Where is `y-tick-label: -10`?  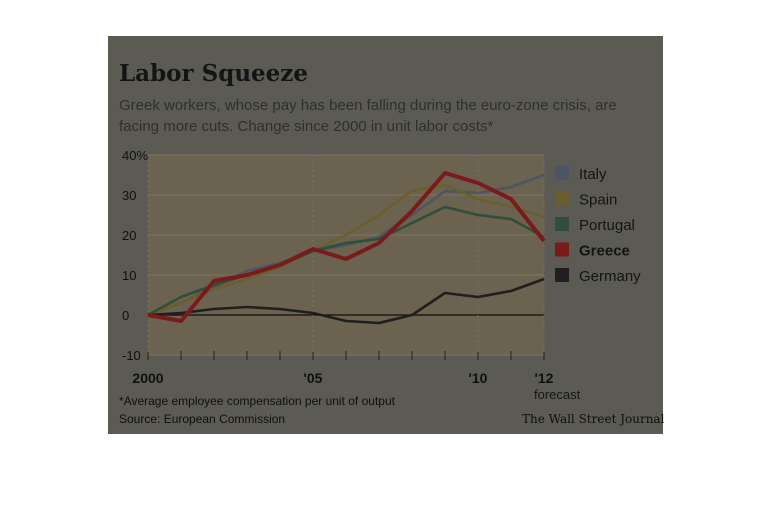
y-tick-label: -10 is located at coordinates (131, 355).